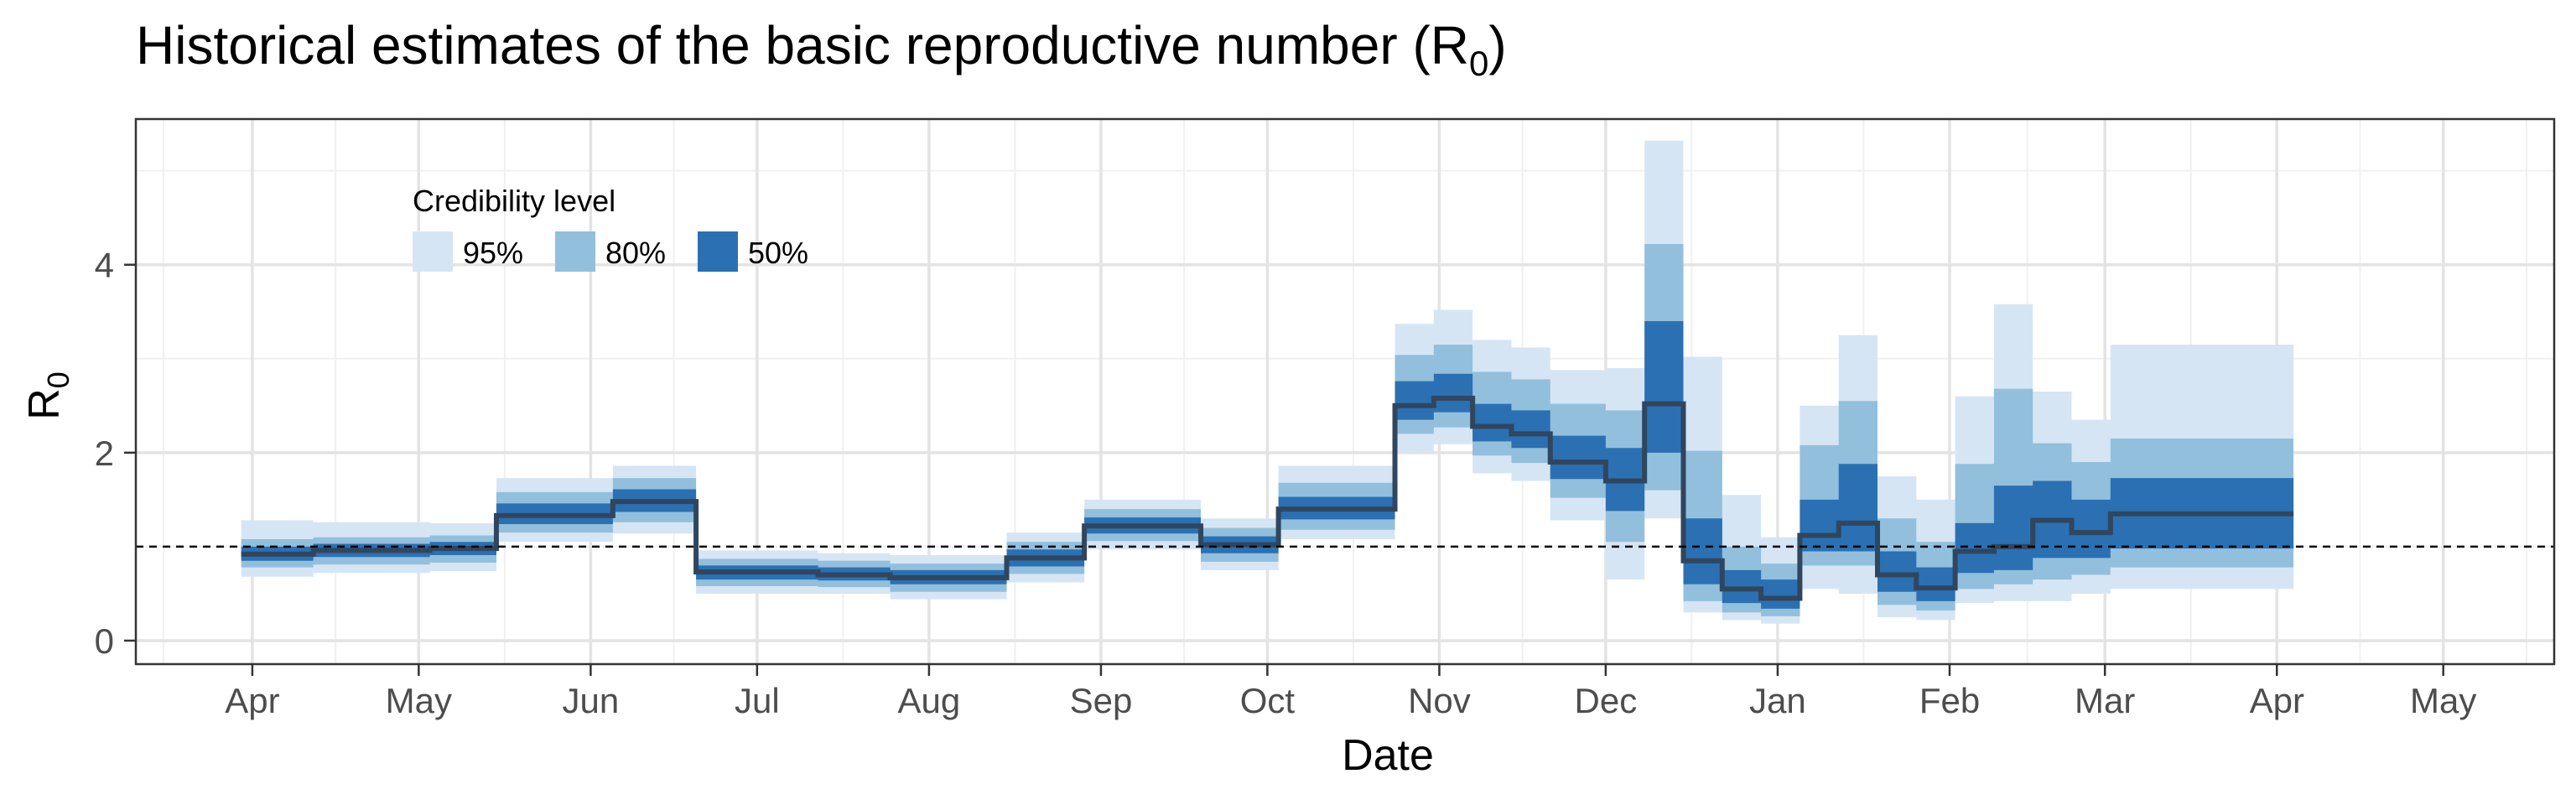 This screenshot has height=805, width=2576. I want to click on x-tick-label: Aug, so click(929, 700).